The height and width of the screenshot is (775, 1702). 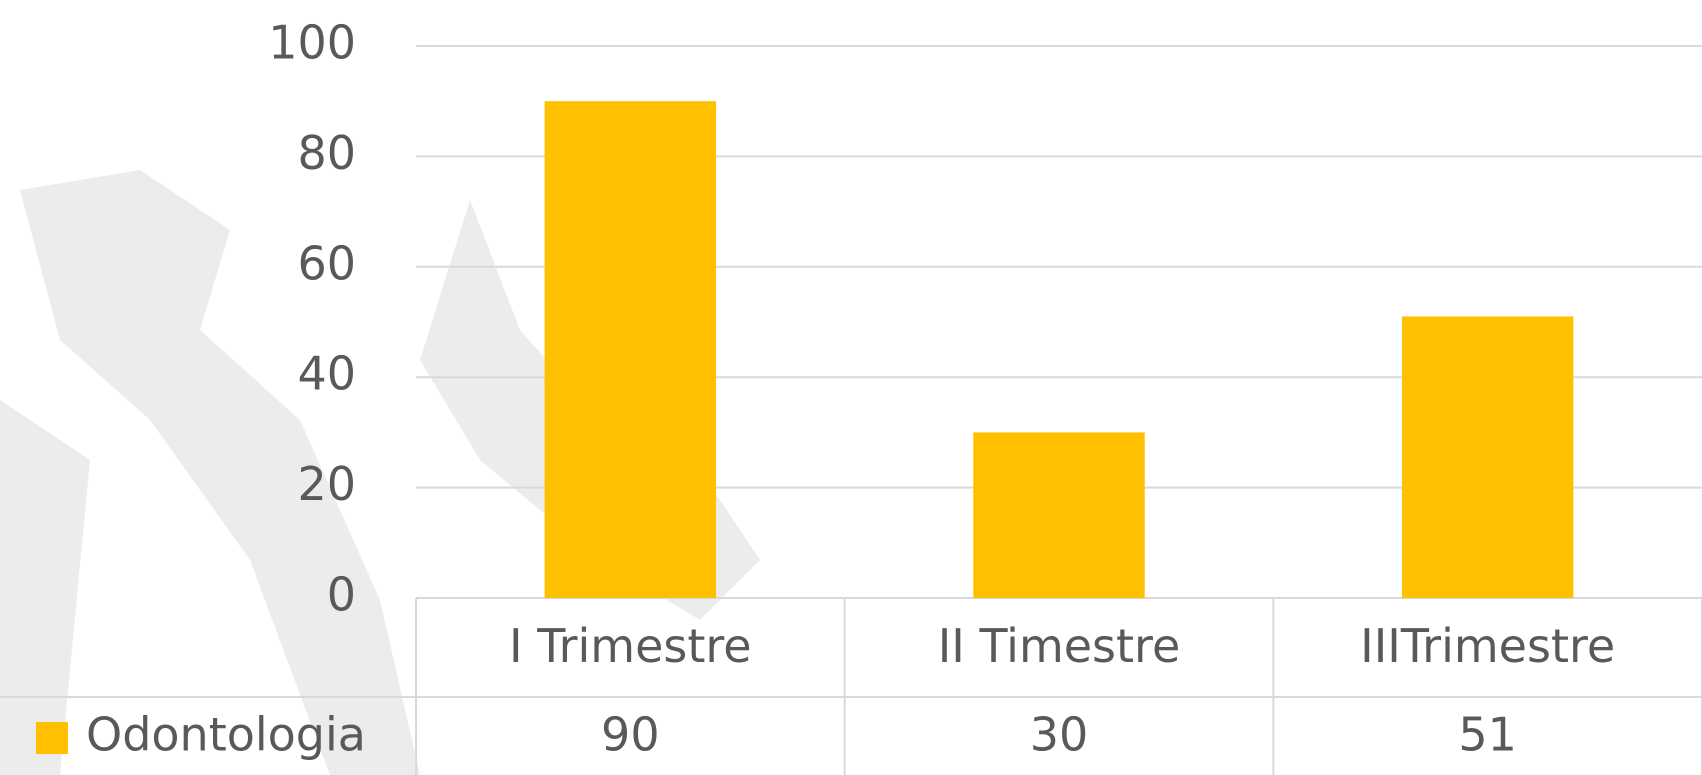 I want to click on y-tick-label: 60, so click(x=326, y=263).